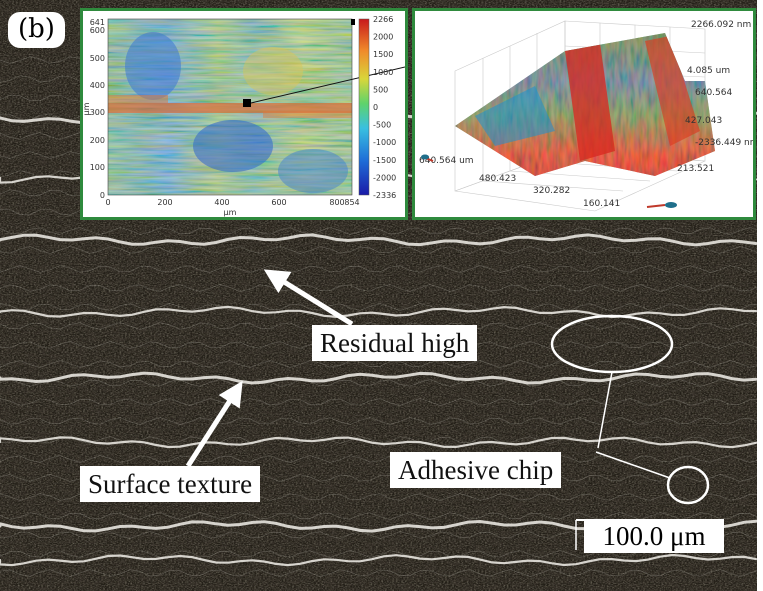 The width and height of the screenshot is (763, 591). Describe the element at coordinates (87, 108) in the screenshot. I see `map-y-unit: μm` at that location.